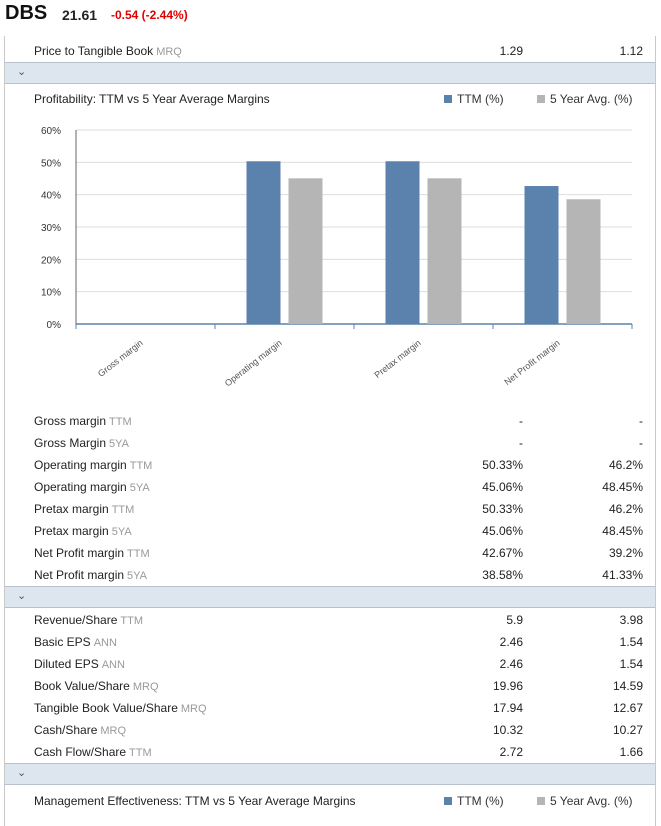  What do you see at coordinates (541, 801) in the screenshot?
I see `legend-swatch-avg` at bounding box center [541, 801].